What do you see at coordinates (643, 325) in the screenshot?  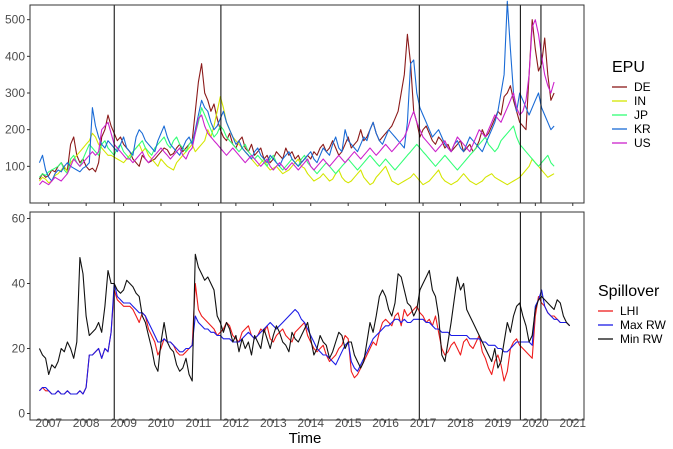 I see `legend-label-max-rw: Max RW` at bounding box center [643, 325].